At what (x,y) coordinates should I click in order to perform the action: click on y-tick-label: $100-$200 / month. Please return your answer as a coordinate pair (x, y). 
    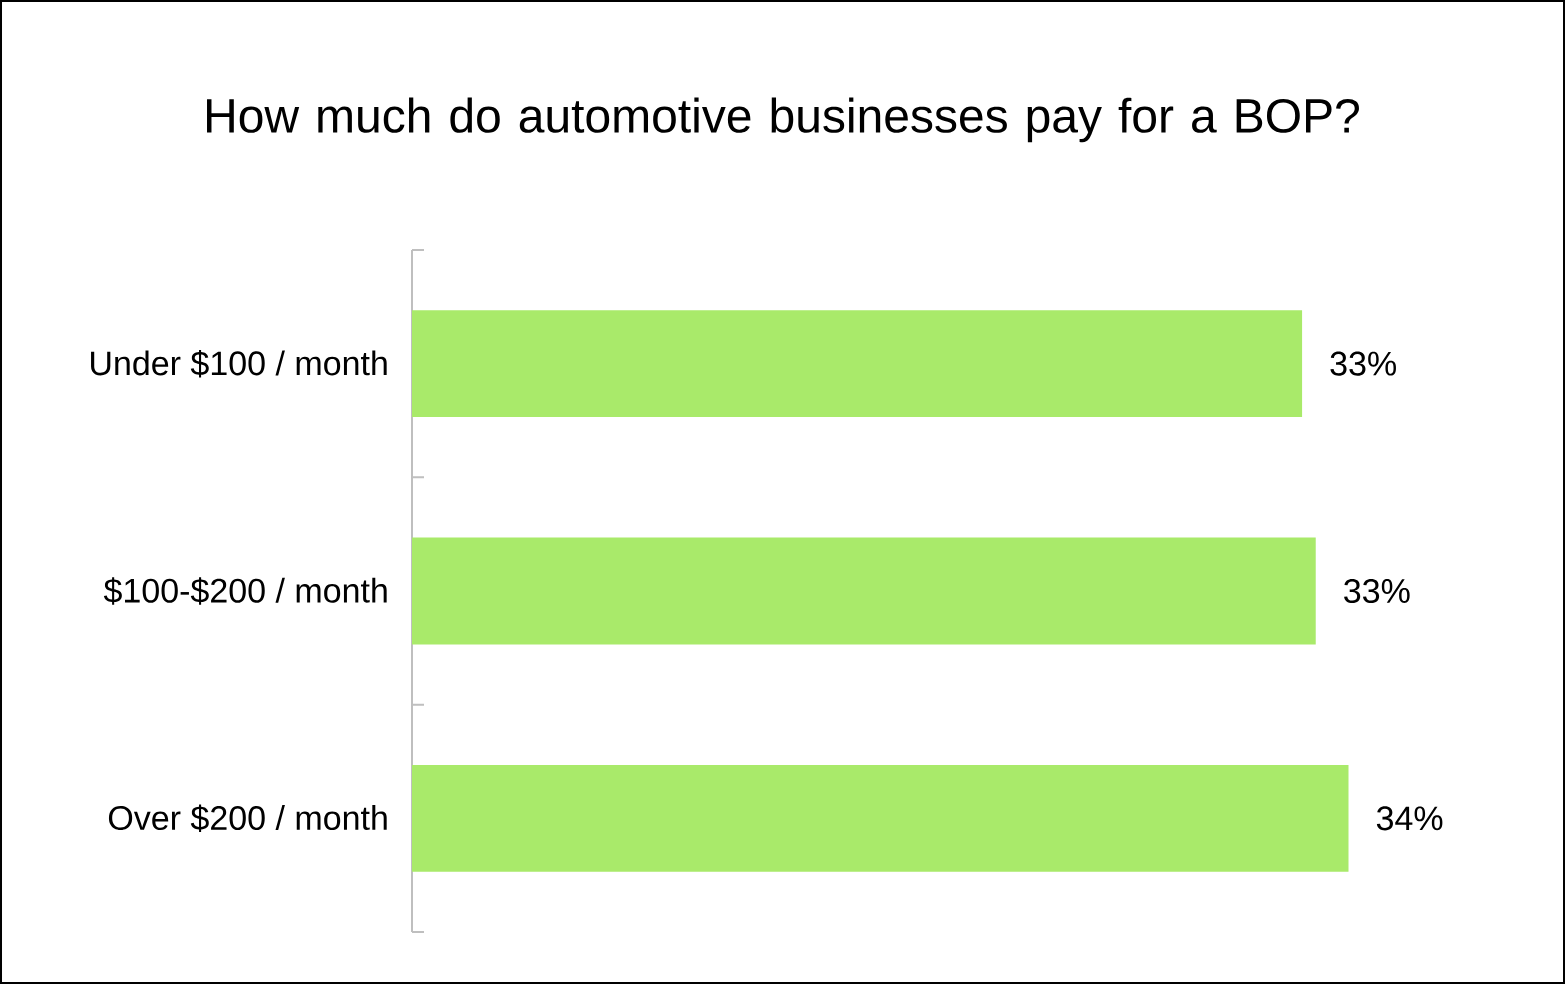
    Looking at the image, I should click on (245, 591).